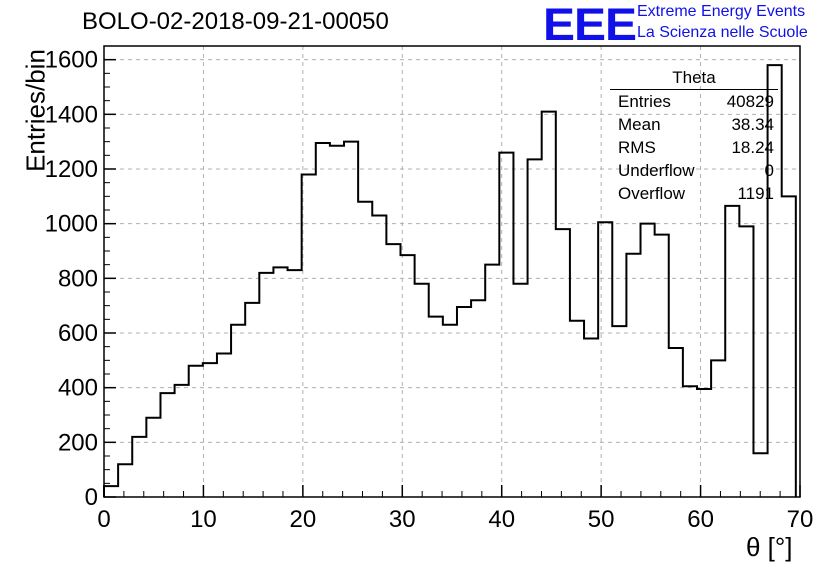 The height and width of the screenshot is (572, 836). What do you see at coordinates (103, 519) in the screenshot?
I see `x-tick-label: 0` at bounding box center [103, 519].